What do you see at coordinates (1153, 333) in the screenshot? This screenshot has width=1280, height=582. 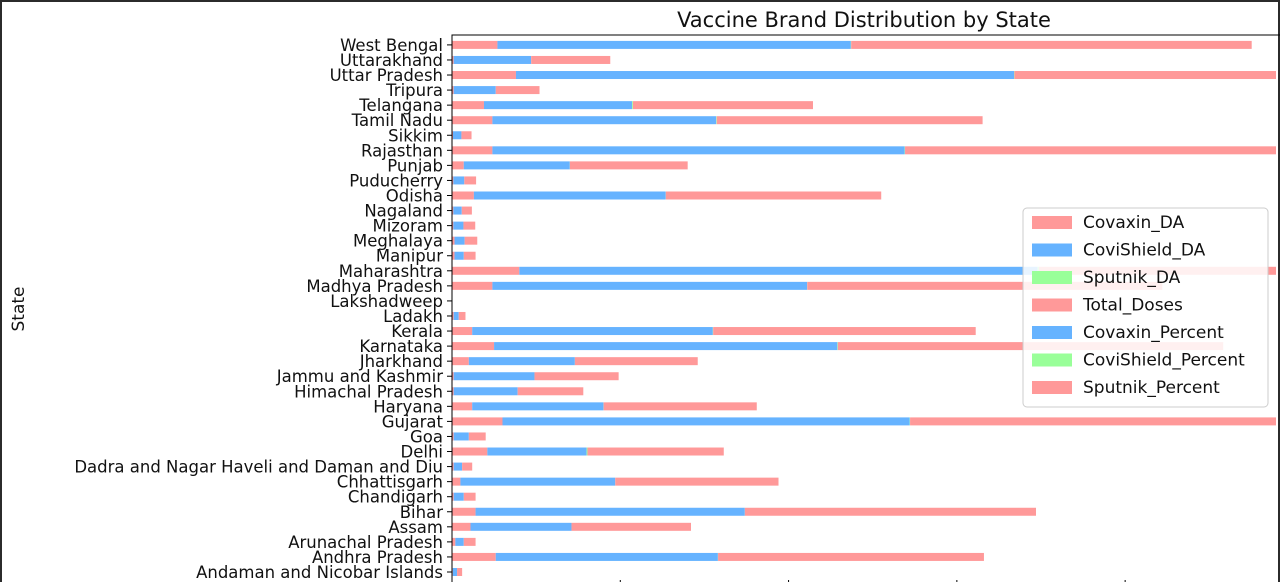 I see `legend-label: Covaxin_Percent` at bounding box center [1153, 333].